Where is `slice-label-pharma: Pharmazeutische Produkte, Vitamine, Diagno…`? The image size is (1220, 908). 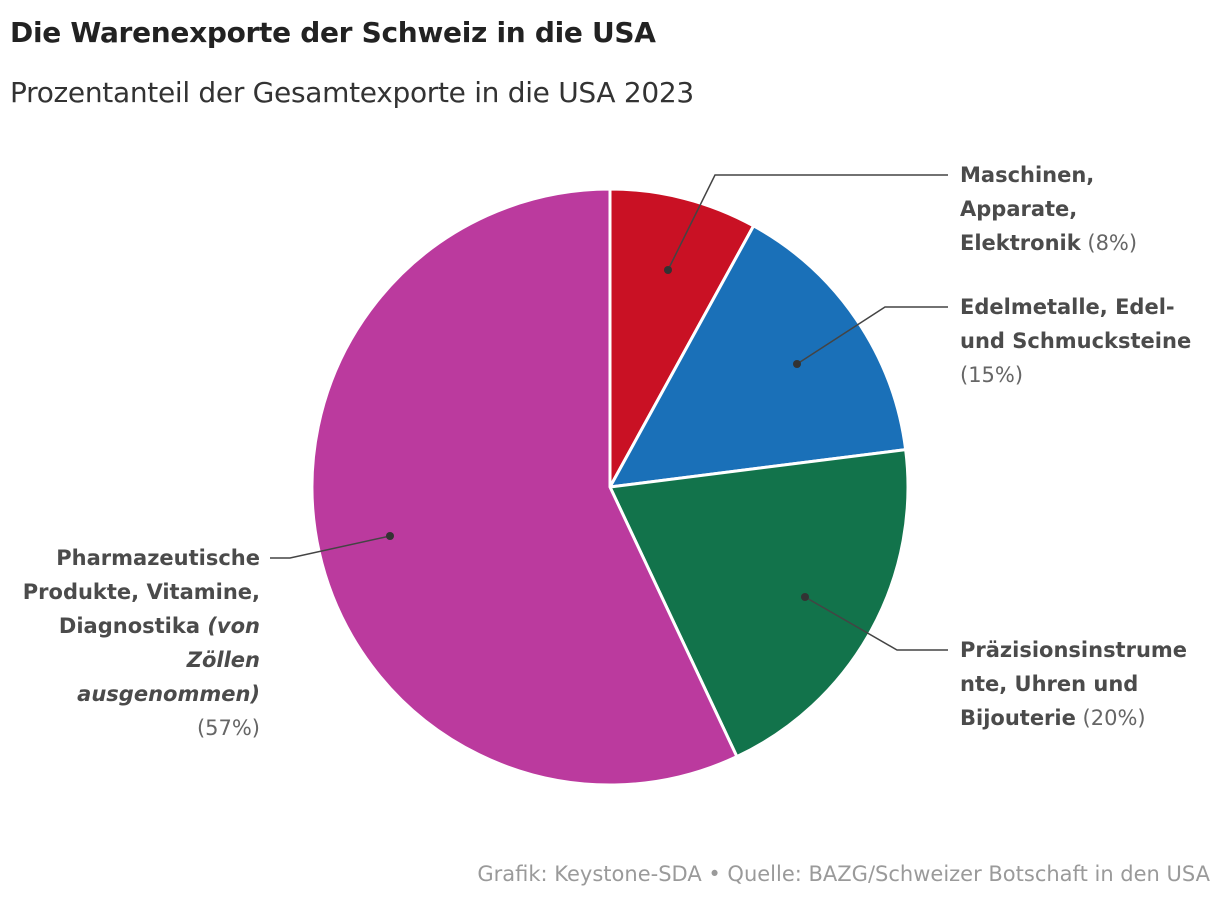
slice-label-pharma: Pharmazeutische Produkte, Vitamine, Diagno… is located at coordinates (141, 643).